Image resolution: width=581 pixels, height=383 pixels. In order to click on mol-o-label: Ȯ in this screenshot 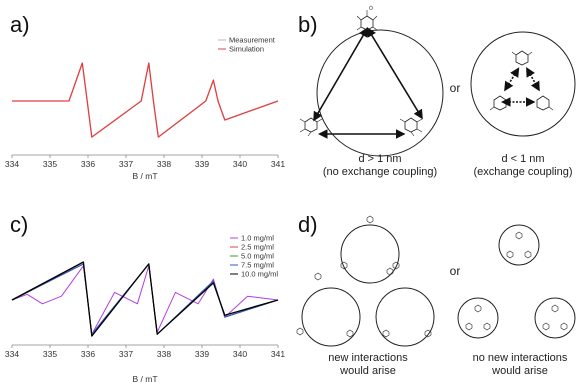, I will do `click(371, 8)`.